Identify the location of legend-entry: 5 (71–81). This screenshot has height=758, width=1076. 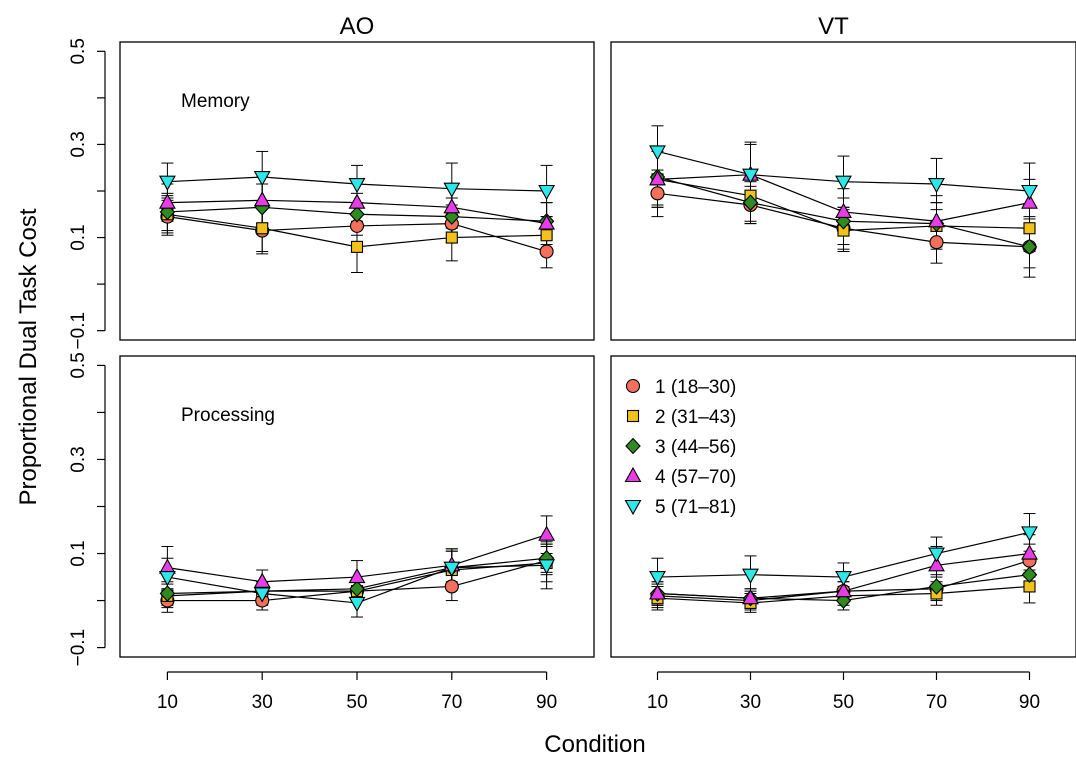
(680, 507).